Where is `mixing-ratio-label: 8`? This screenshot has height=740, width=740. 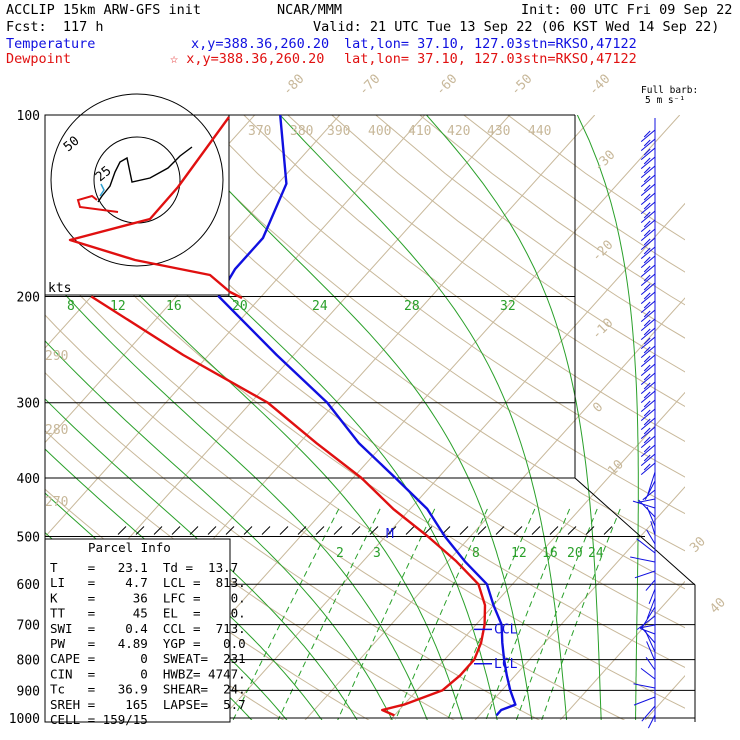
mixing-ratio-label: 8 is located at coordinates (71, 306).